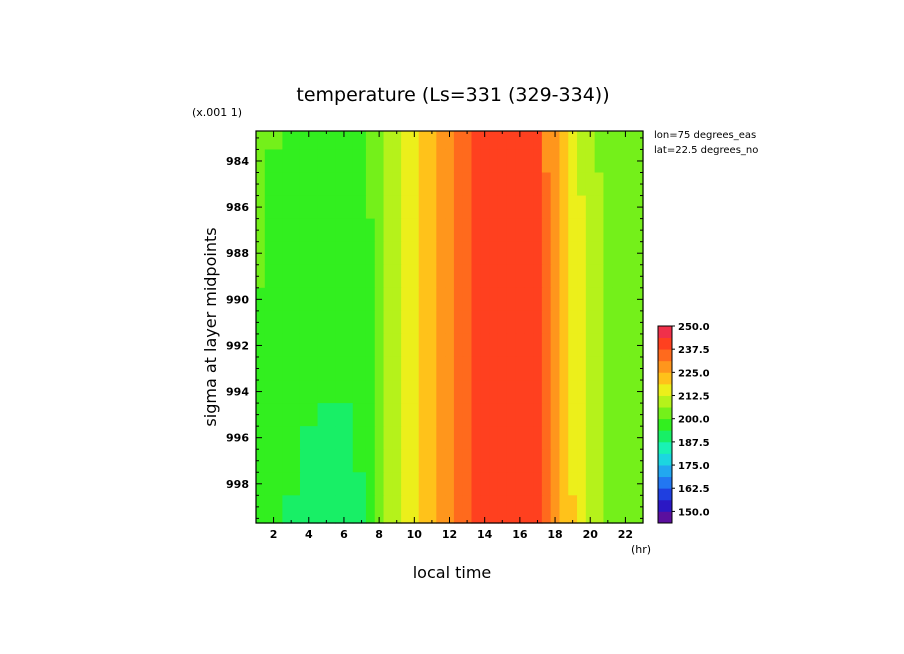  What do you see at coordinates (485, 534) in the screenshot?
I see `x-tick-label: 14` at bounding box center [485, 534].